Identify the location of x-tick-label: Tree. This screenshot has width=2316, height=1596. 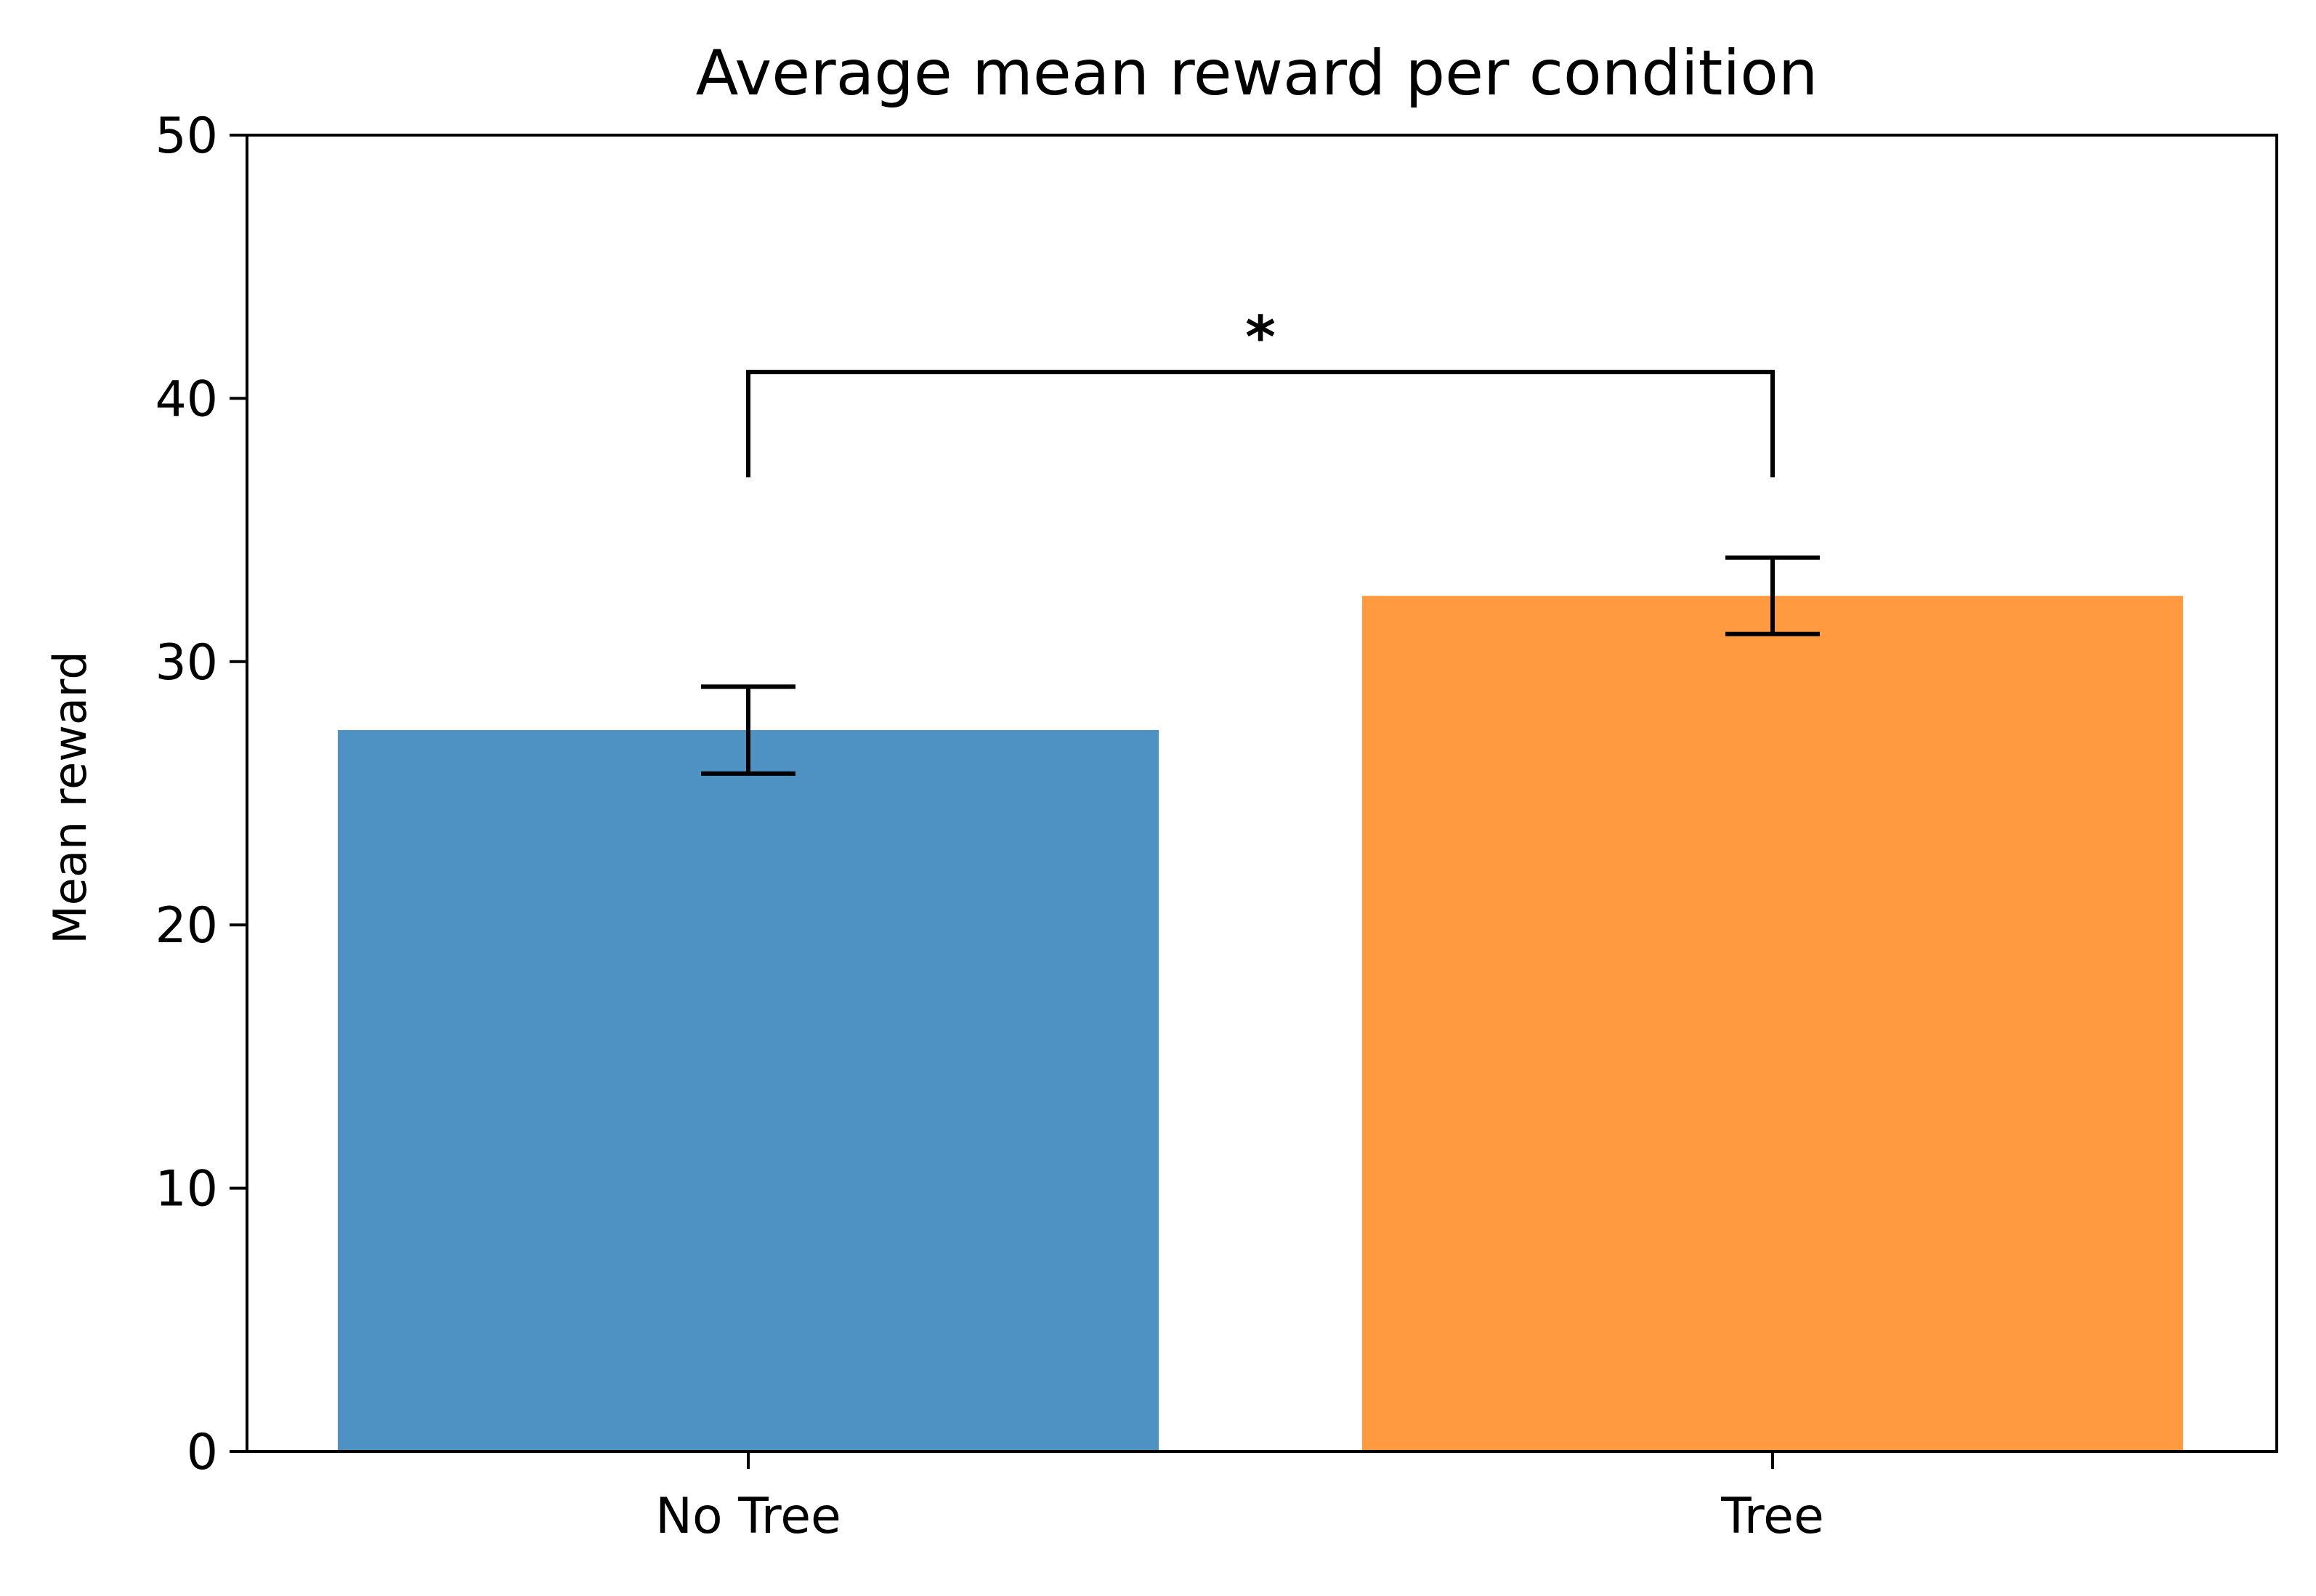
(1772, 1516).